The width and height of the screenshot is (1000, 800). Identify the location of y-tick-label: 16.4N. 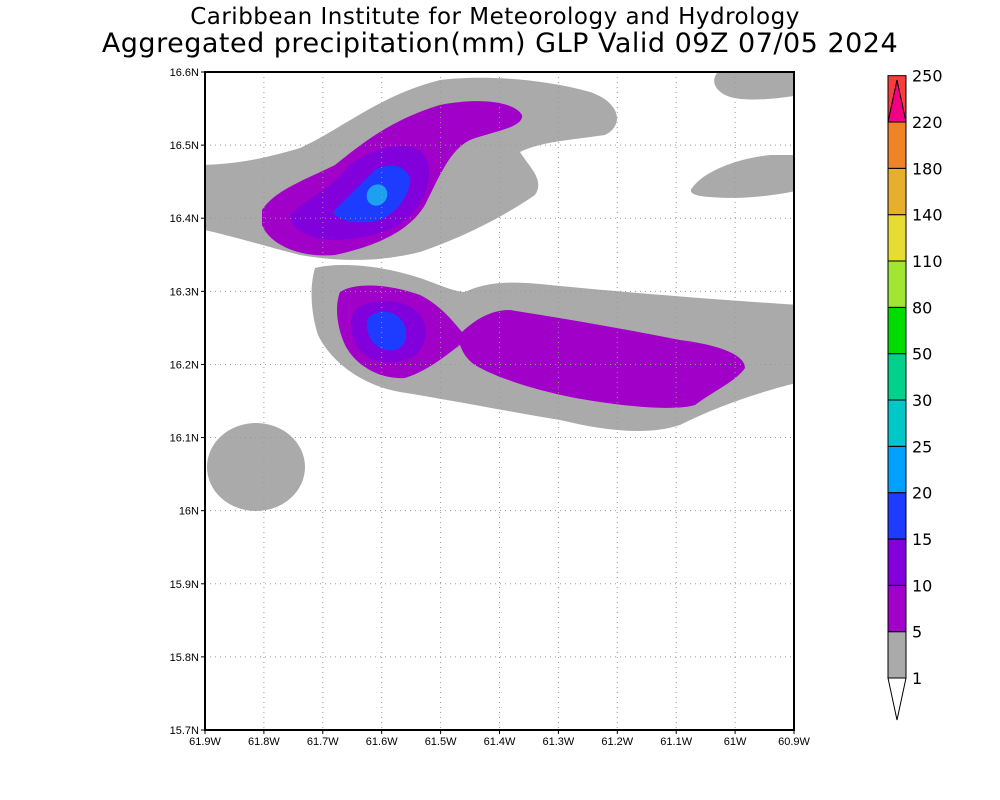
(184, 219).